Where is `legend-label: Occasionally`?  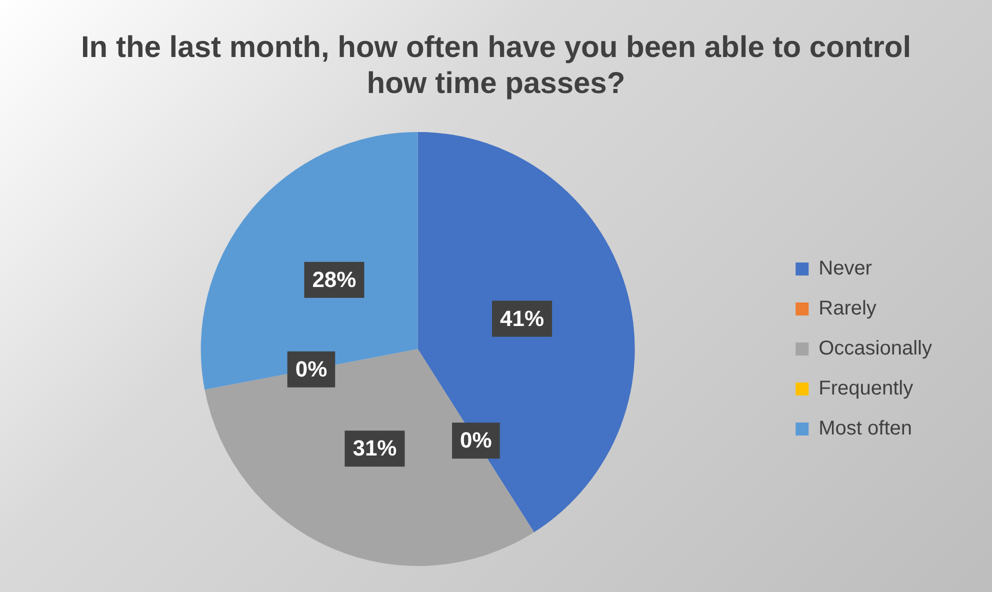
legend-label: Occasionally is located at coordinates (875, 349).